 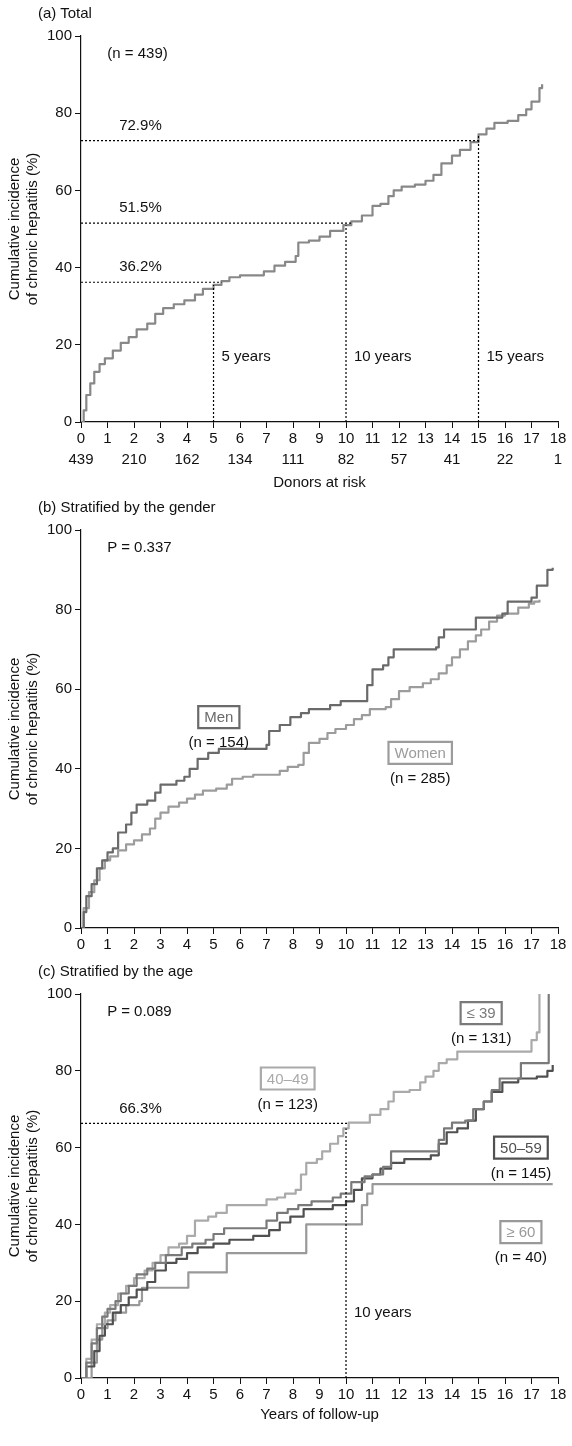 I want to click on ref-line-label: 5 years, so click(x=246, y=355).